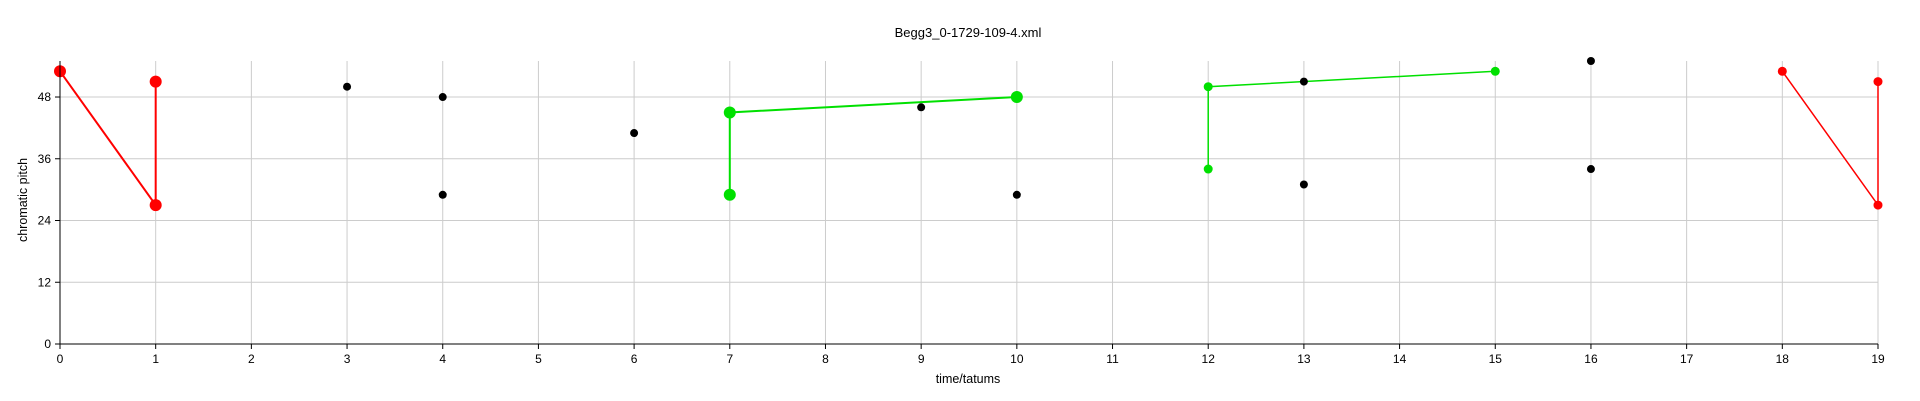  What do you see at coordinates (1209, 359) in the screenshot?
I see `x-tick-label: 12` at bounding box center [1209, 359].